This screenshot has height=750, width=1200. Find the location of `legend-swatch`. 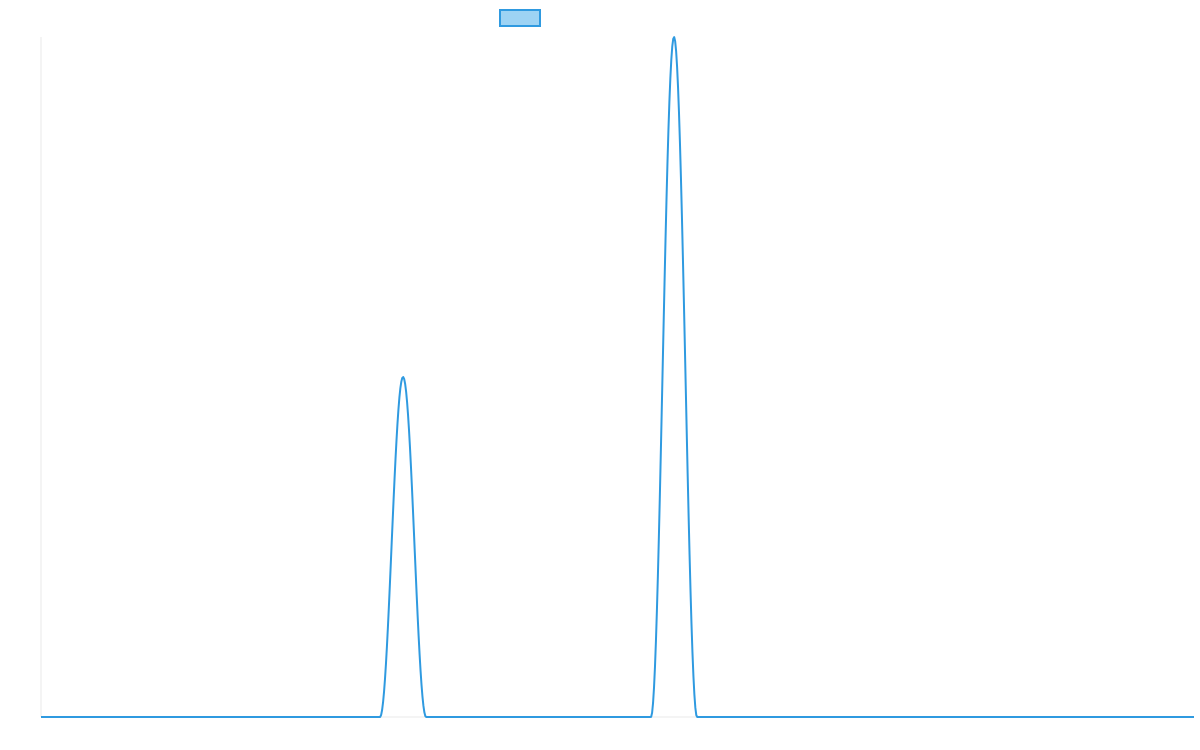

legend-swatch is located at coordinates (520, 18).